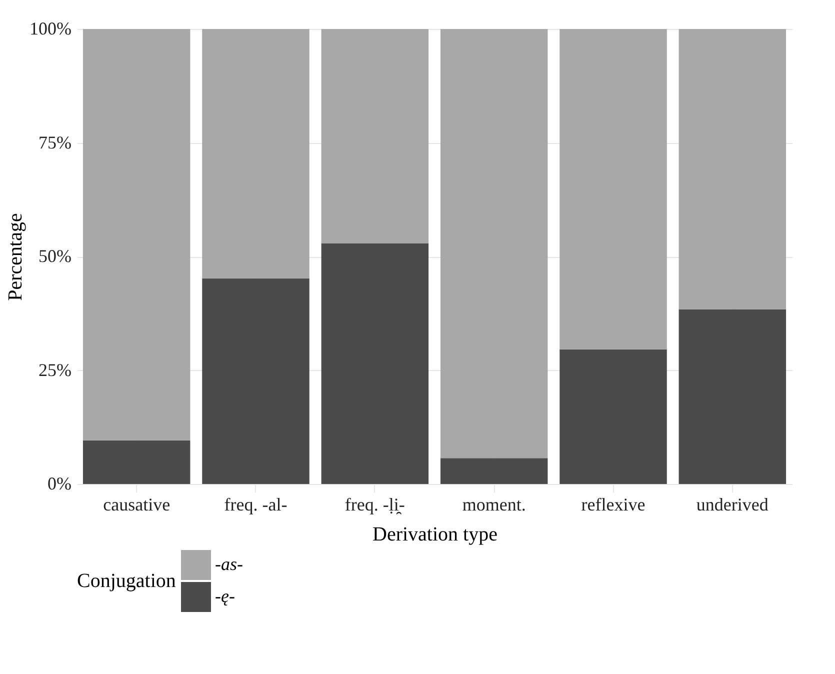 The width and height of the screenshot is (835, 674). Describe the element at coordinates (374, 504) in the screenshot. I see `x-tick-label: freq. -ḷi̯-` at that location.